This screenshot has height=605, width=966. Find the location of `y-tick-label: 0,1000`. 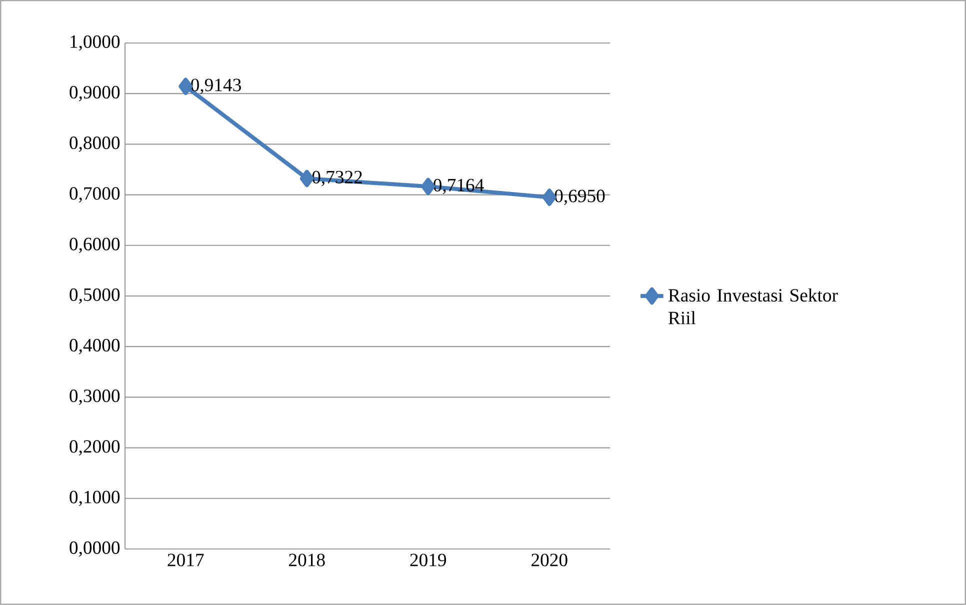

y-tick-label: 0,1000 is located at coordinates (95, 498).